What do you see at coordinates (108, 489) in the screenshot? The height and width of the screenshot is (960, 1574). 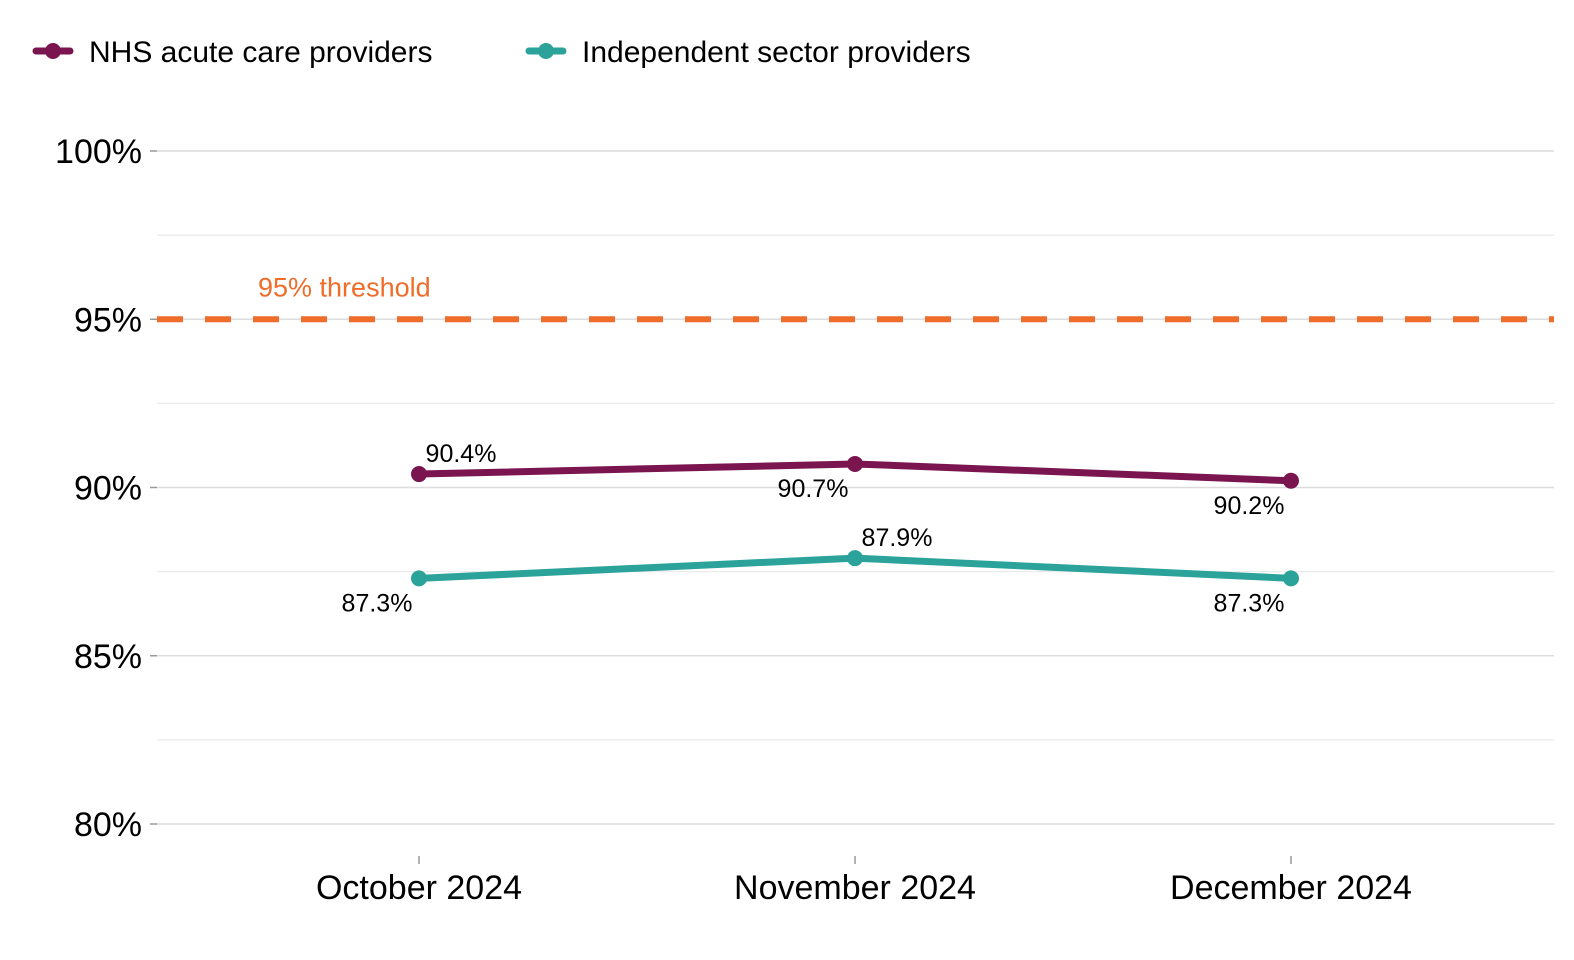 I see `y-tick-label: 90%` at bounding box center [108, 489].